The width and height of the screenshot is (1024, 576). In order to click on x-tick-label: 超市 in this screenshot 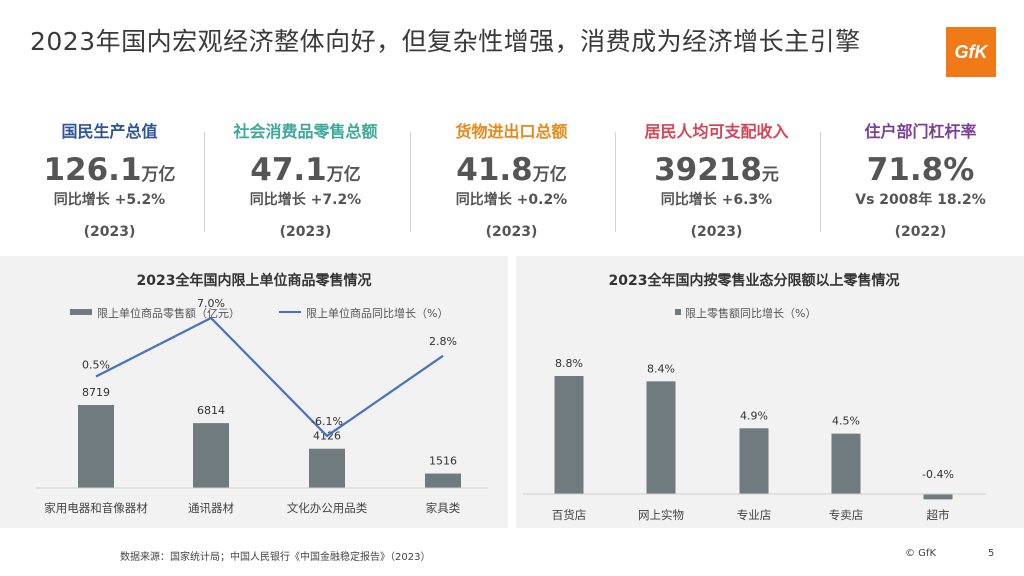, I will do `click(938, 515)`.